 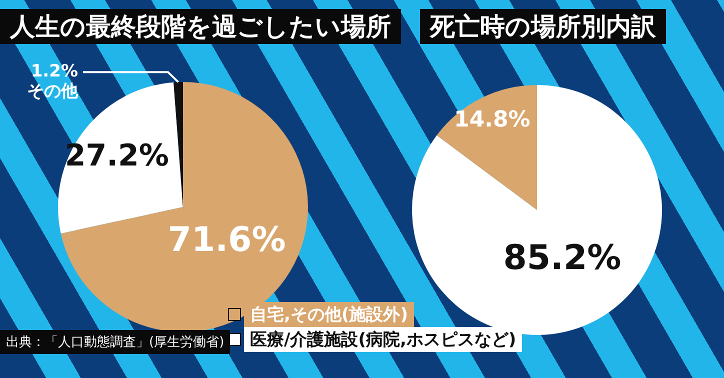 I want to click on chart-title: 死亡時の場所別内訳, so click(x=543, y=26).